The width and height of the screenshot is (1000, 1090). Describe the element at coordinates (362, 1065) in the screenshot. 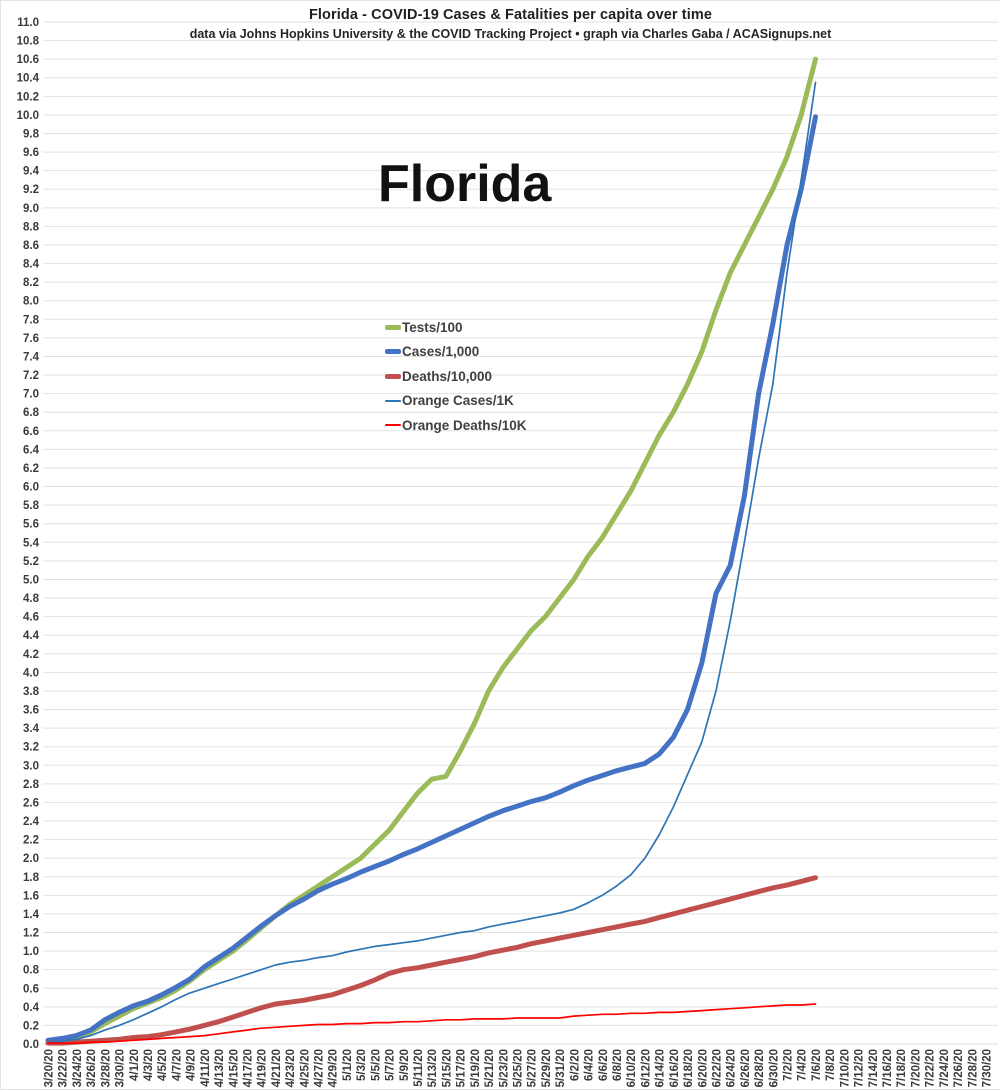

I see `svg-text: 5/3/20` at that location.